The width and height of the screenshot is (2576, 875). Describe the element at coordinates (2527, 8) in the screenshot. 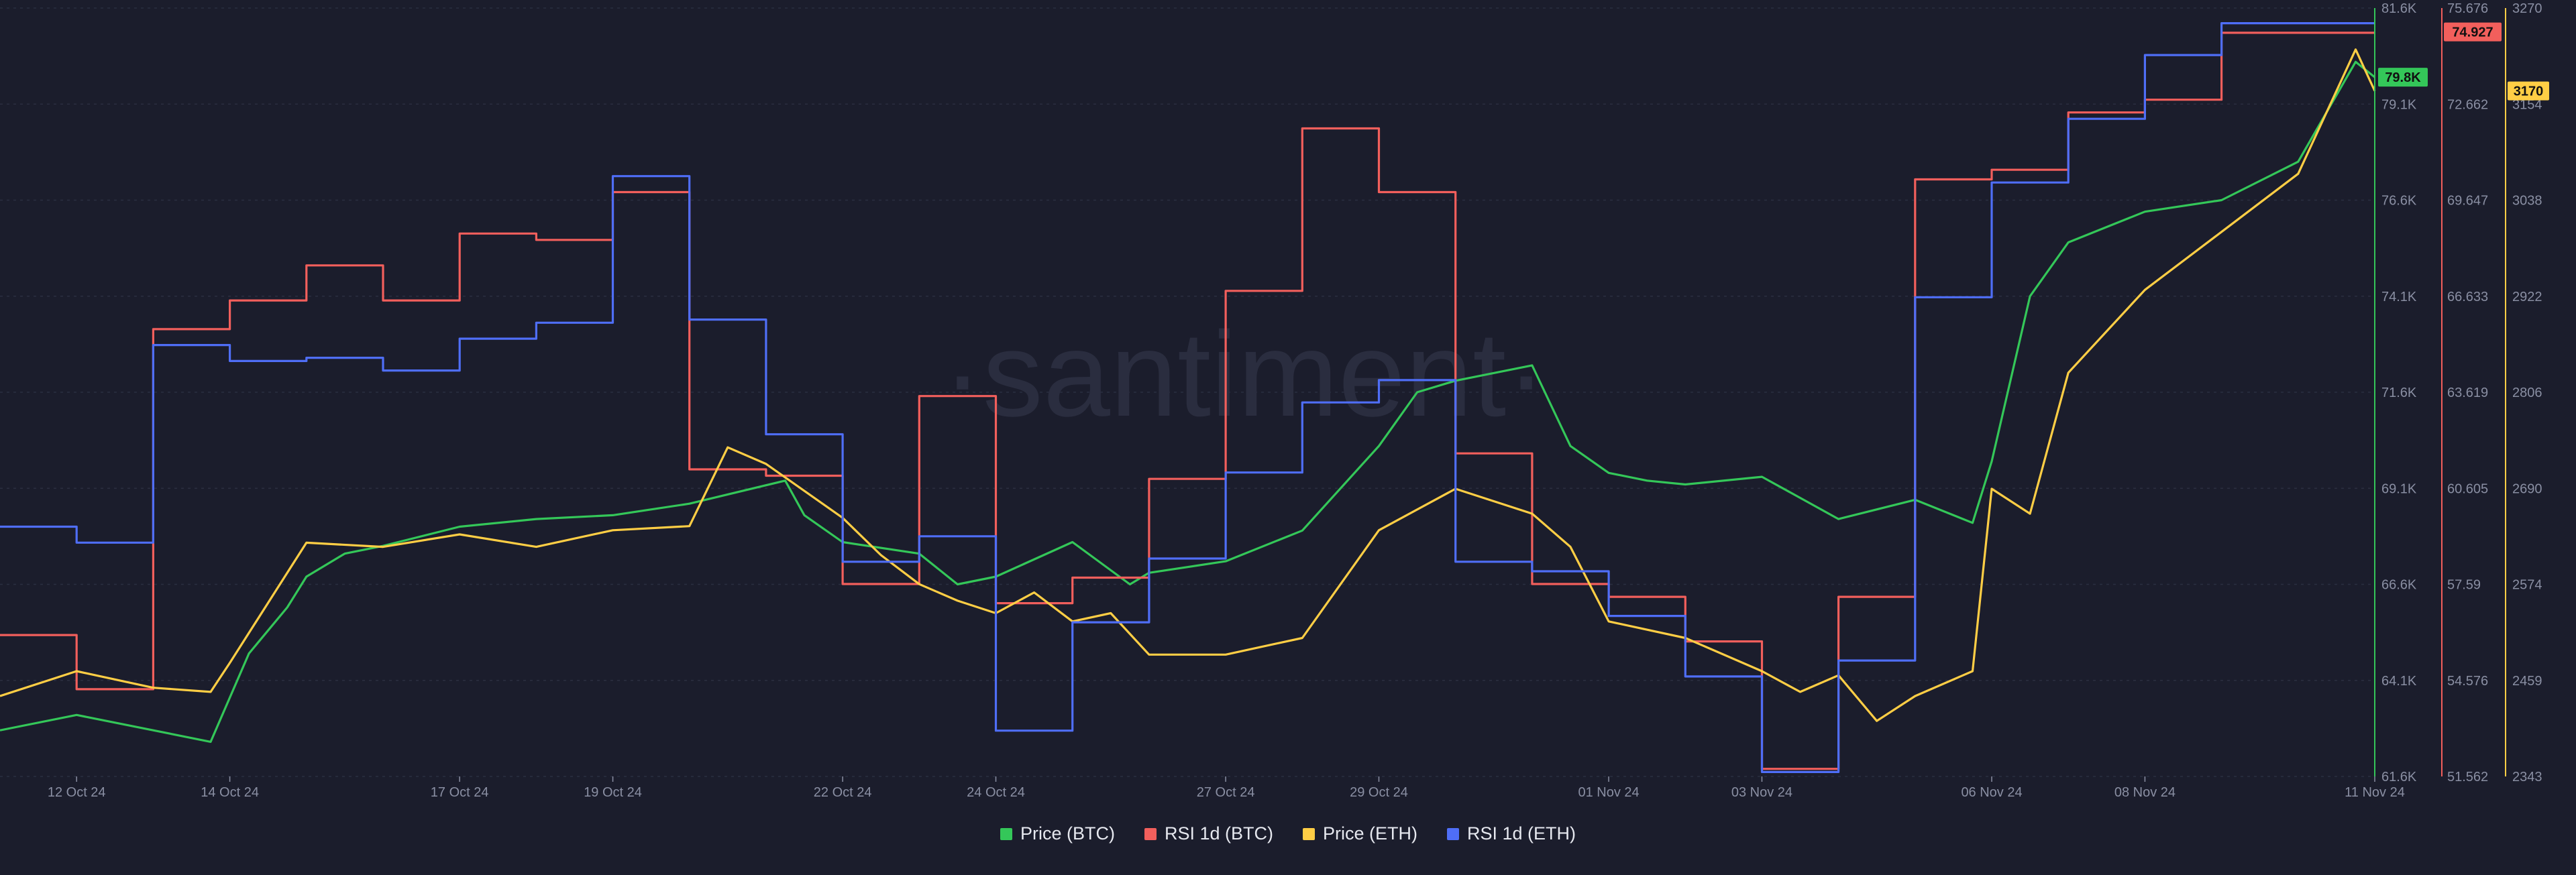

I see `y-tick-label-eth_price: 3270` at that location.